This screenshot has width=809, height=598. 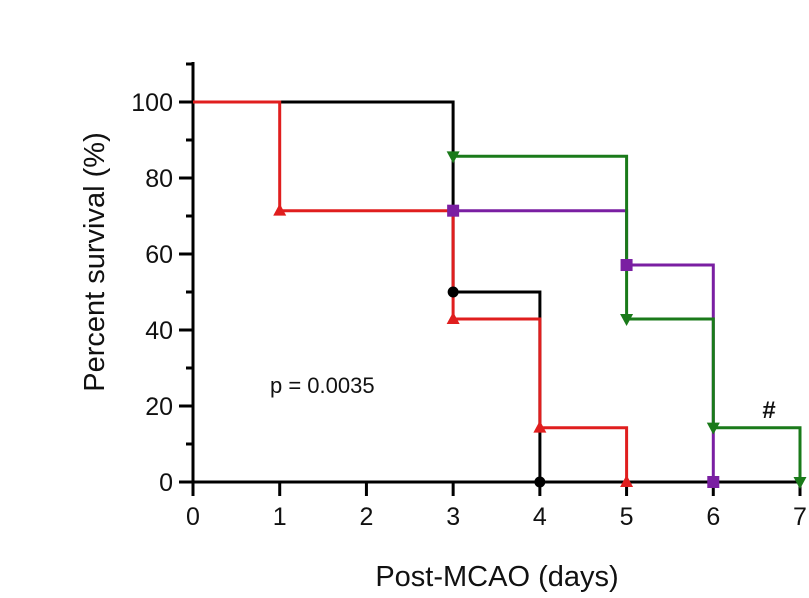 What do you see at coordinates (159, 255) in the screenshot?
I see `y-tick-label: 60` at bounding box center [159, 255].